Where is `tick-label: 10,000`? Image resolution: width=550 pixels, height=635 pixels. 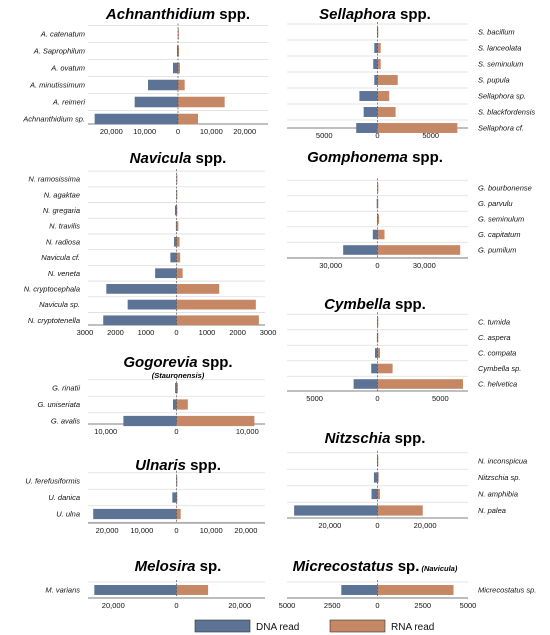 tick-label: 10,000 is located at coordinates (211, 131).